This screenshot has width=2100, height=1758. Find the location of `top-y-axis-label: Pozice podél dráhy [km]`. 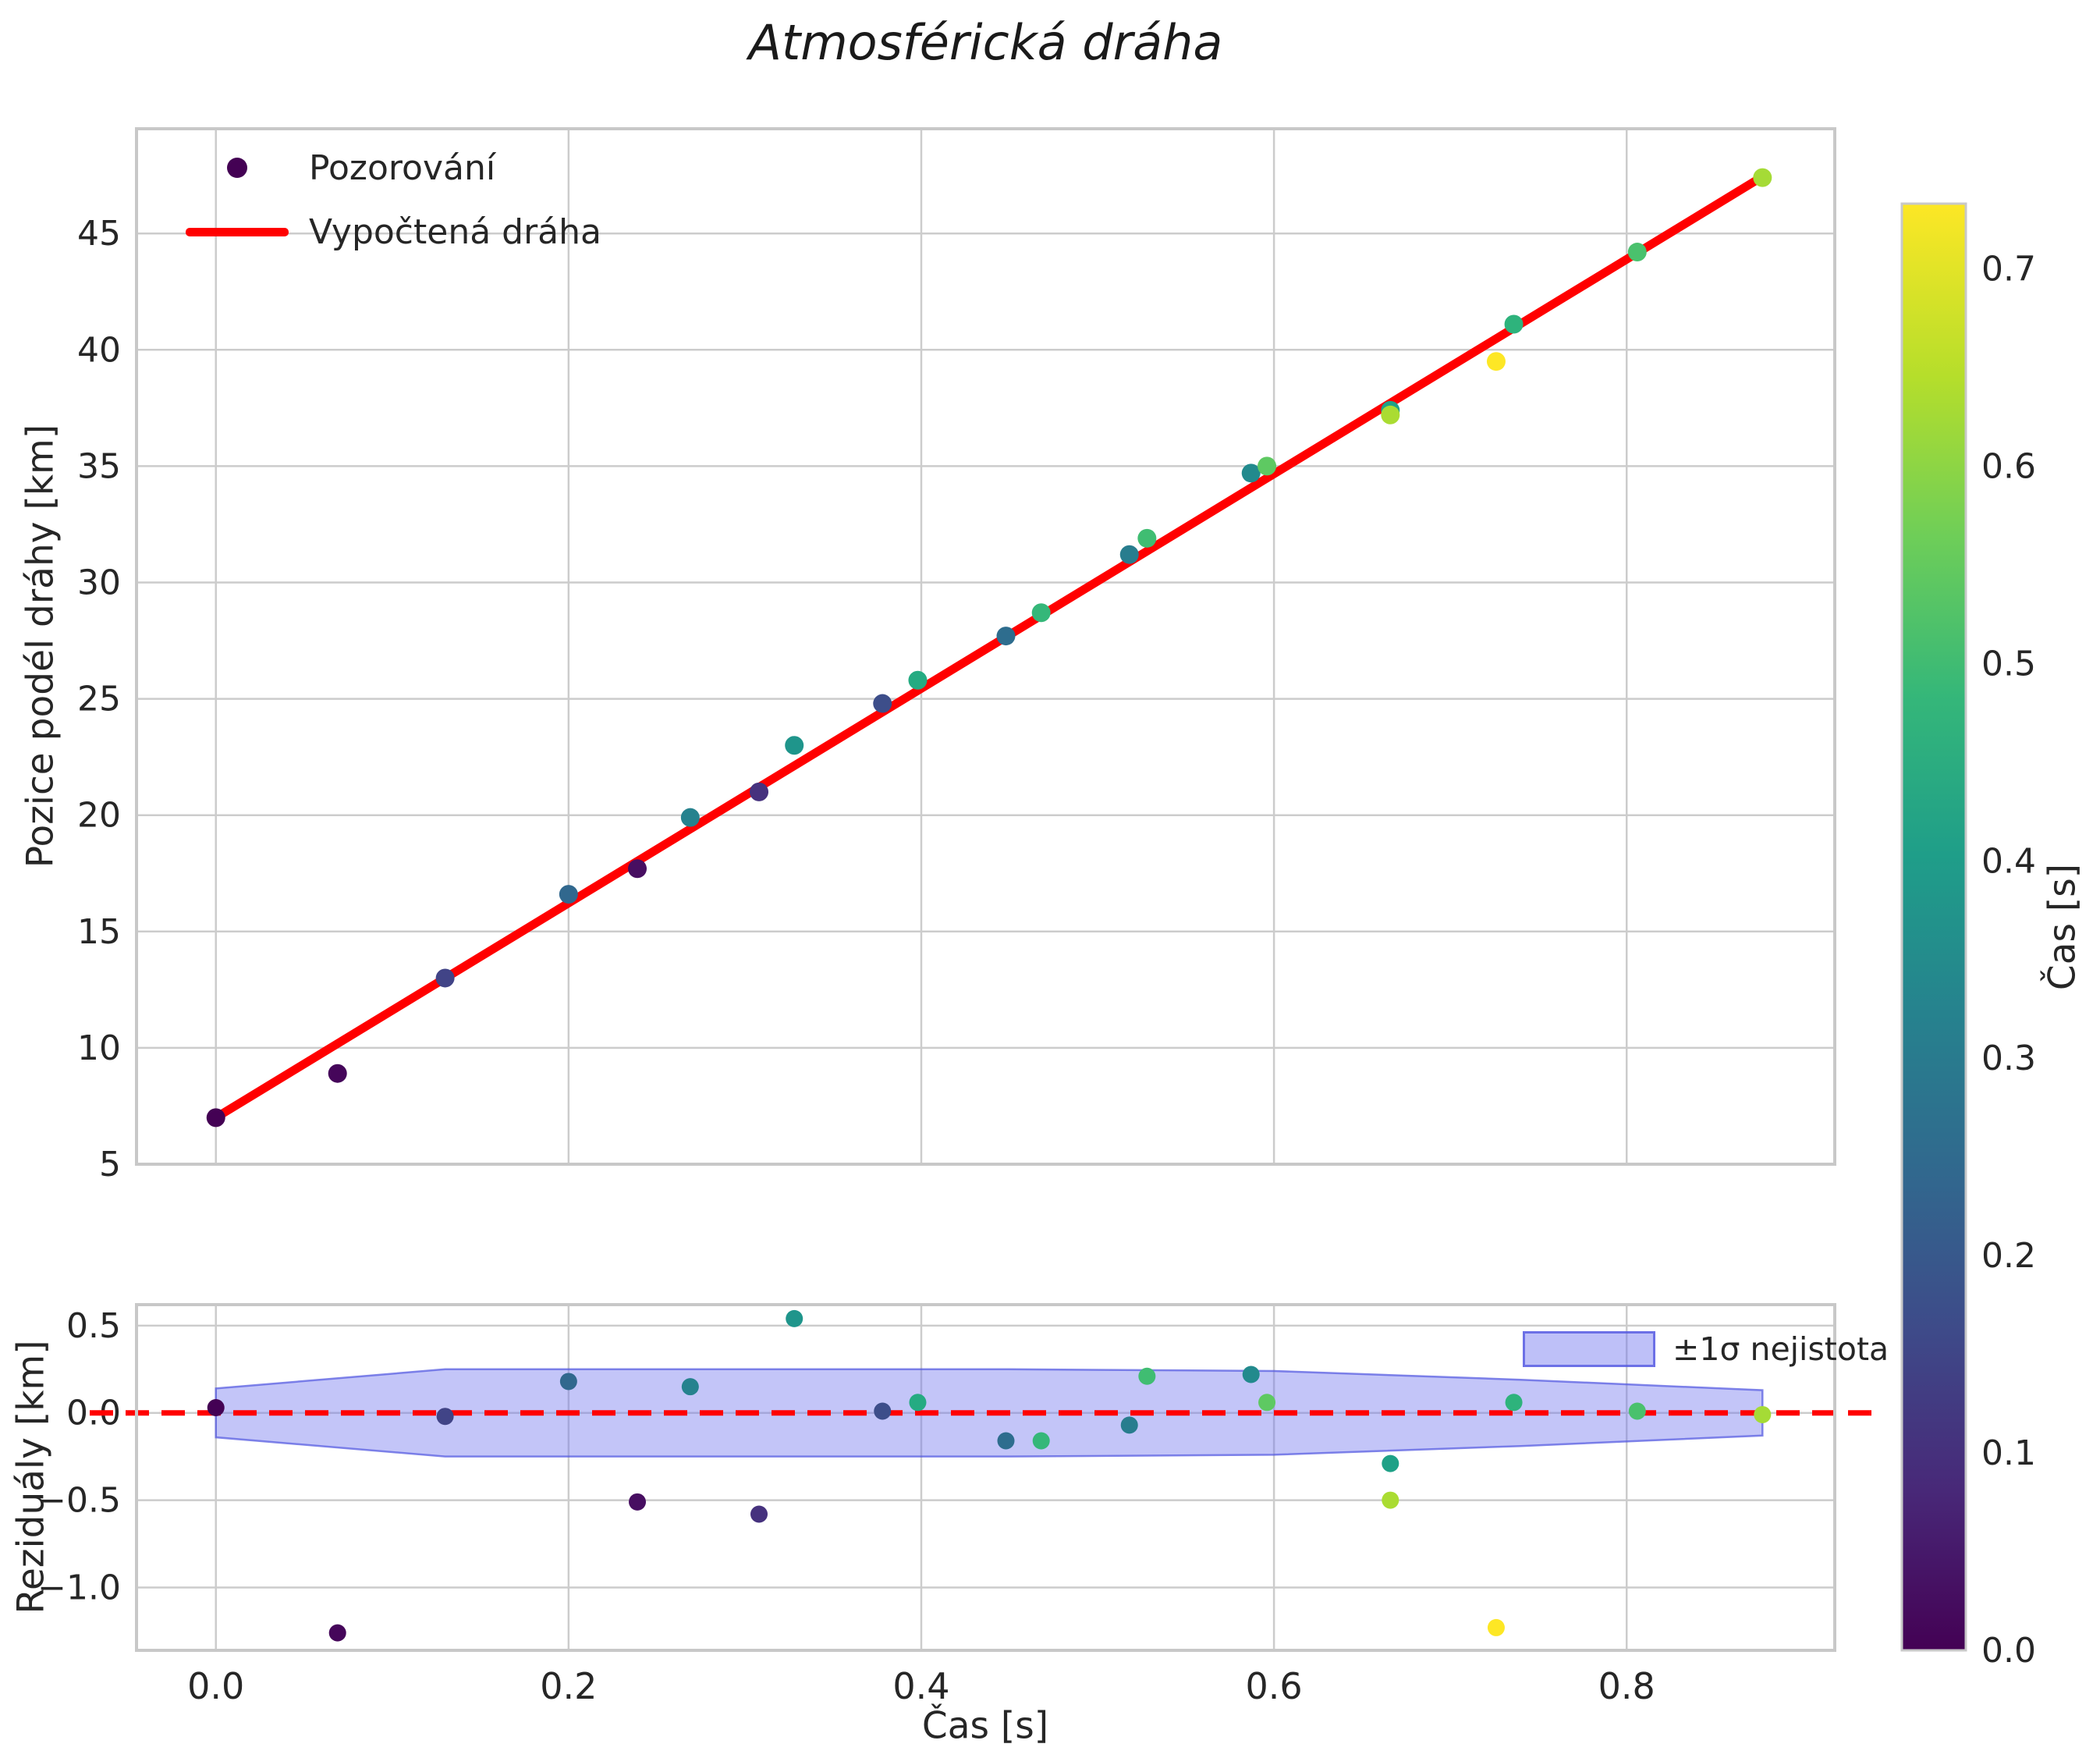

top-y-axis-label: Pozice podél dráhy [km] is located at coordinates (40, 646).